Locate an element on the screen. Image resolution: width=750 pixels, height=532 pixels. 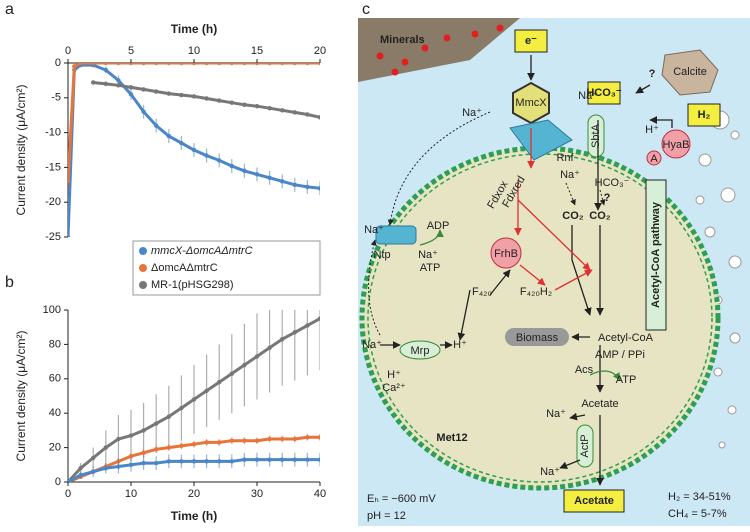
legend-box is located at coordinates (226, 268).